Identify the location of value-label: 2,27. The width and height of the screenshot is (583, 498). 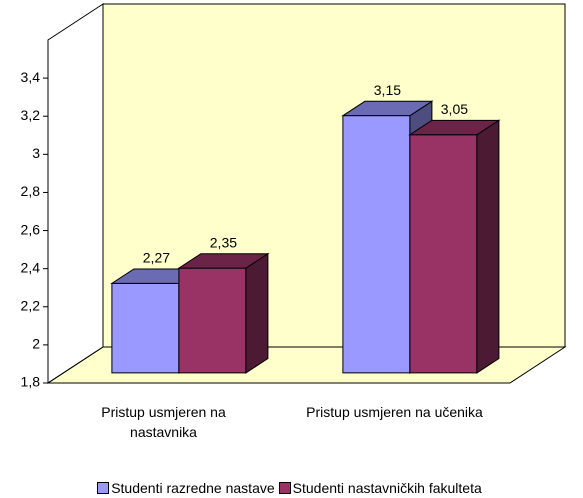
(156, 258).